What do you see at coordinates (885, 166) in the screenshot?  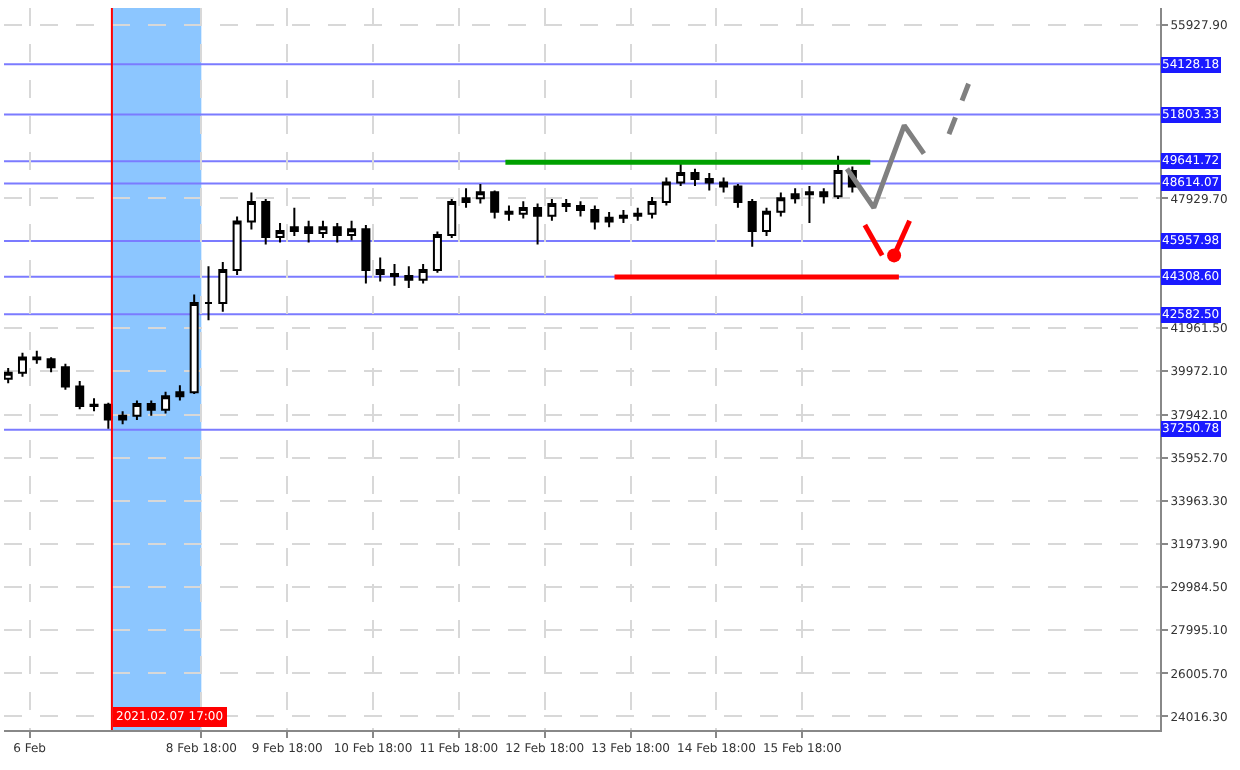 I see `line-series` at bounding box center [885, 166].